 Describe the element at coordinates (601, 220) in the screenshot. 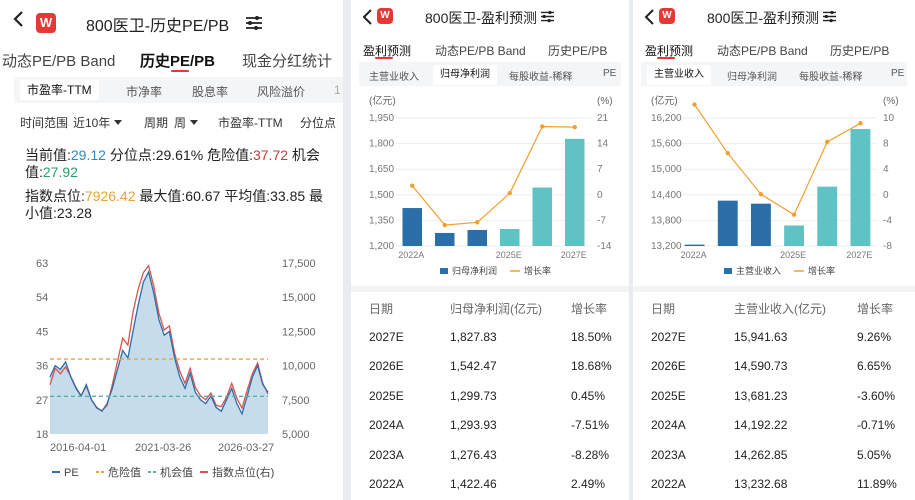

I see `y-right-tick: -7` at that location.